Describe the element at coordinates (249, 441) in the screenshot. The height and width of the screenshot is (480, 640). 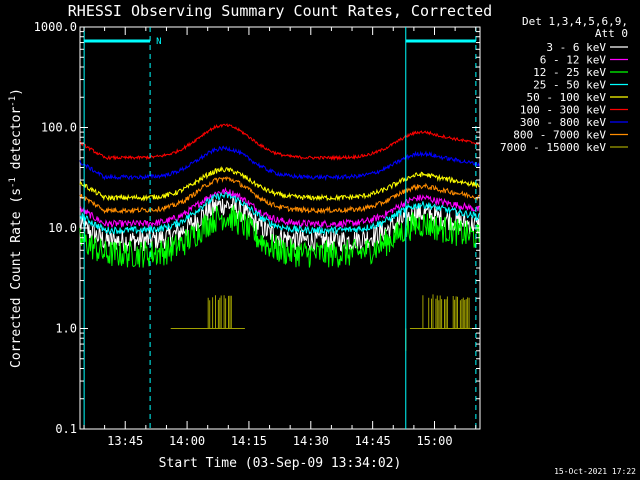
I see `x-tick-label: 14:15` at that location.